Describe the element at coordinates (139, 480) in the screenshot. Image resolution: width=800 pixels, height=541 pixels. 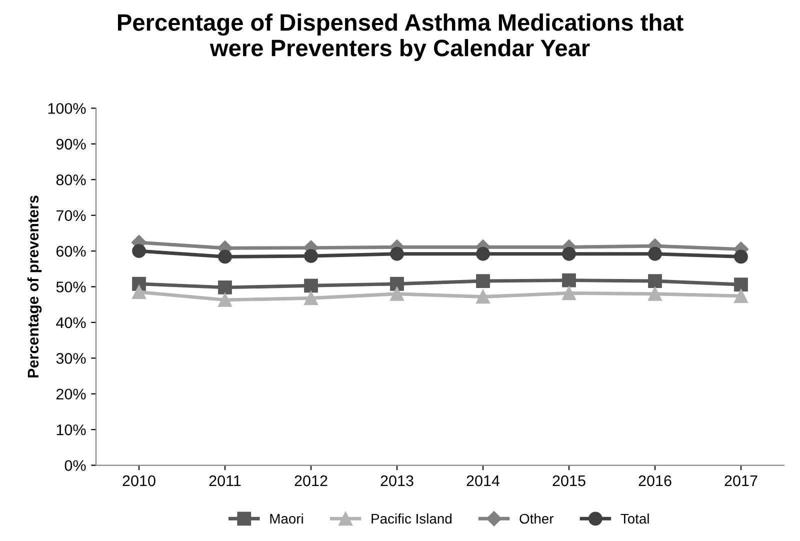
I see `x-tick-label: 2010` at that location.